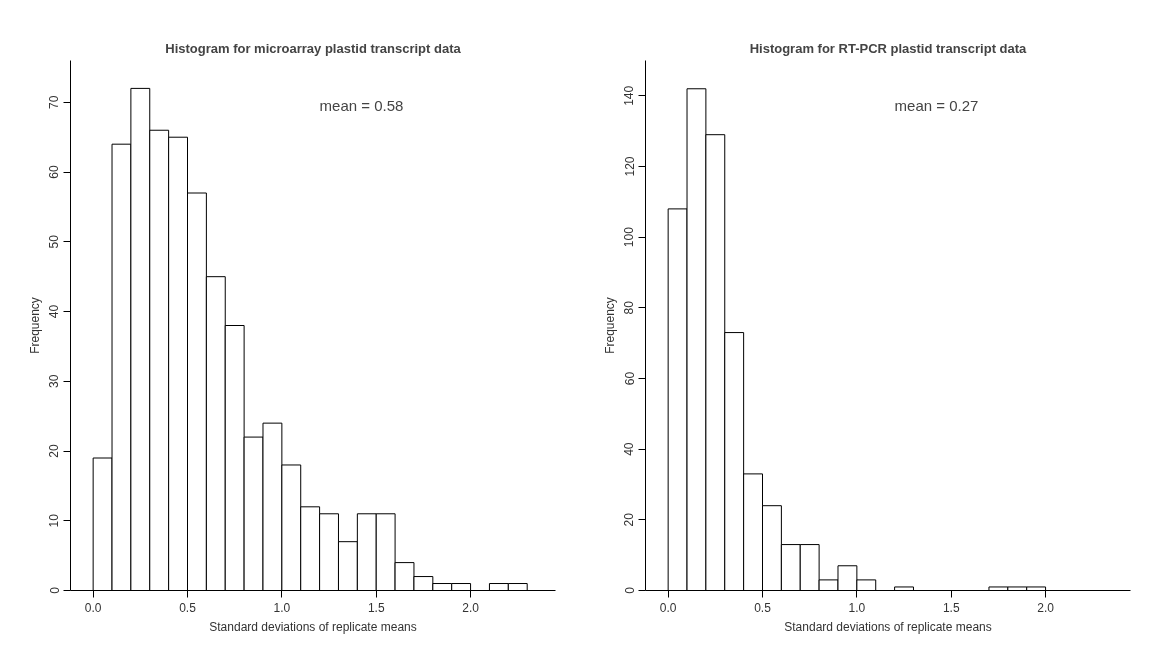  Describe the element at coordinates (54, 102) in the screenshot. I see `y-tick-label: 70` at that location.